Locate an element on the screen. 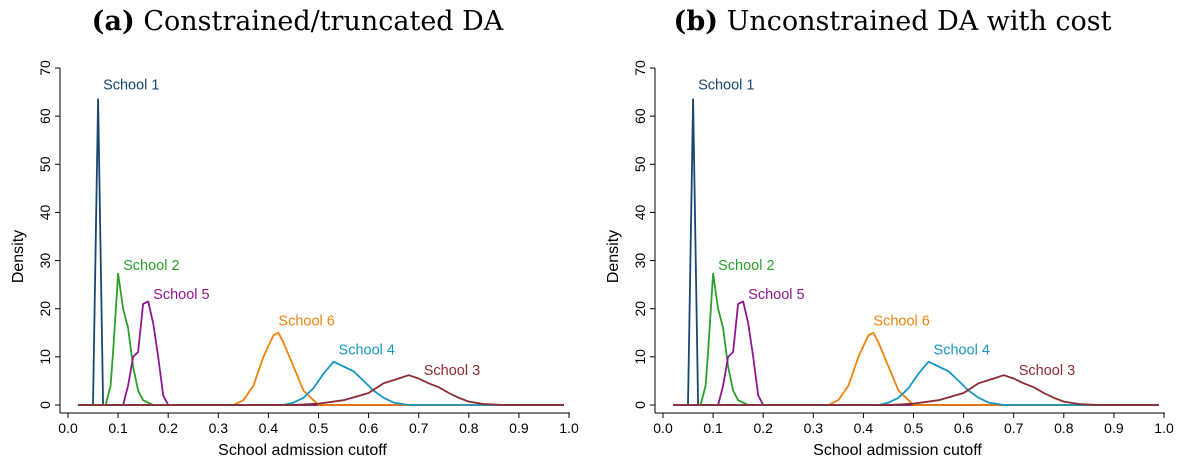  panel-tag: (b) is located at coordinates (695, 21).